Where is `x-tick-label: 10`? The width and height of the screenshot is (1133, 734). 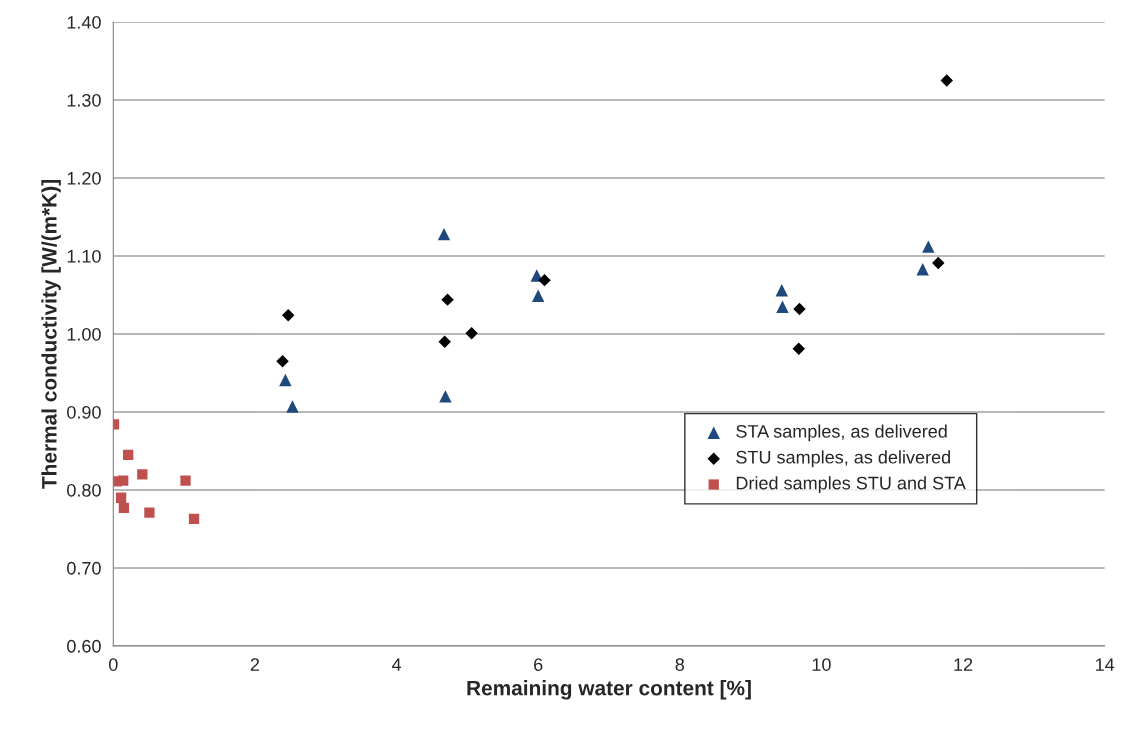 x-tick-label: 10 is located at coordinates (821, 664).